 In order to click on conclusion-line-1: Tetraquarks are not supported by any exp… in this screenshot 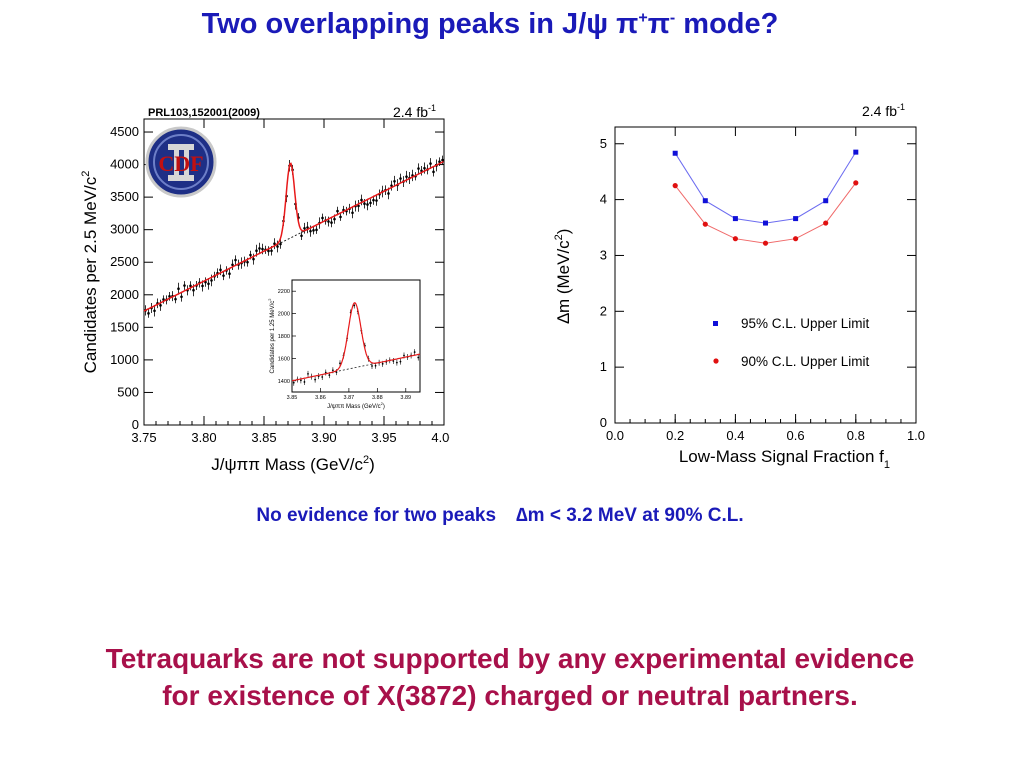, I will do `click(510, 658)`.